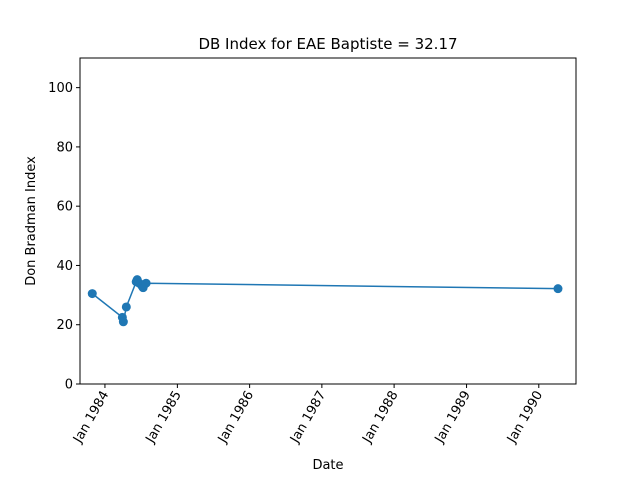 The height and width of the screenshot is (480, 640). Describe the element at coordinates (69, 385) in the screenshot. I see `y-tick-label: 0` at that location.